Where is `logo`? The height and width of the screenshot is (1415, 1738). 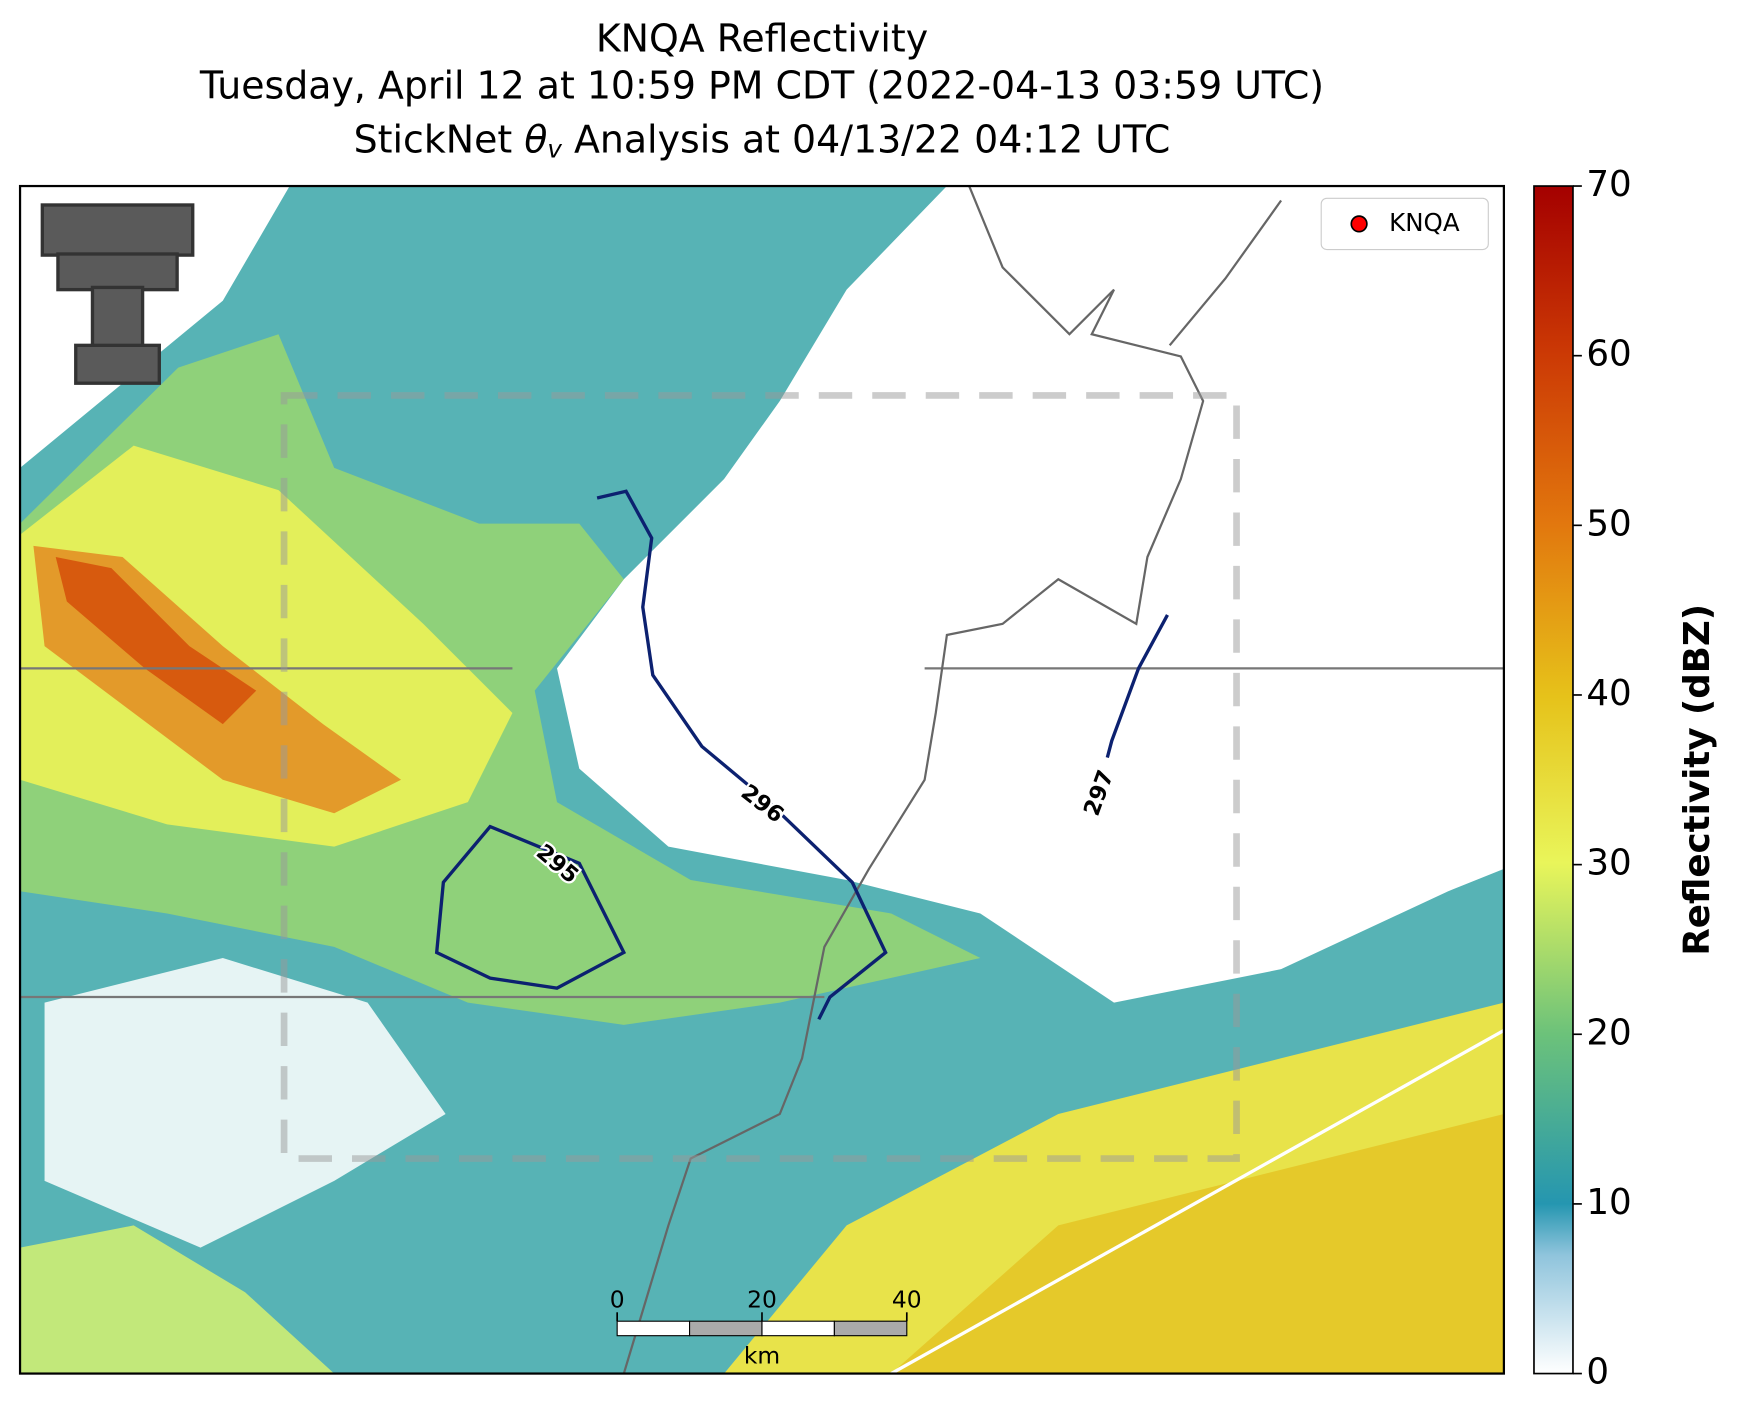 logo is located at coordinates (117, 294).